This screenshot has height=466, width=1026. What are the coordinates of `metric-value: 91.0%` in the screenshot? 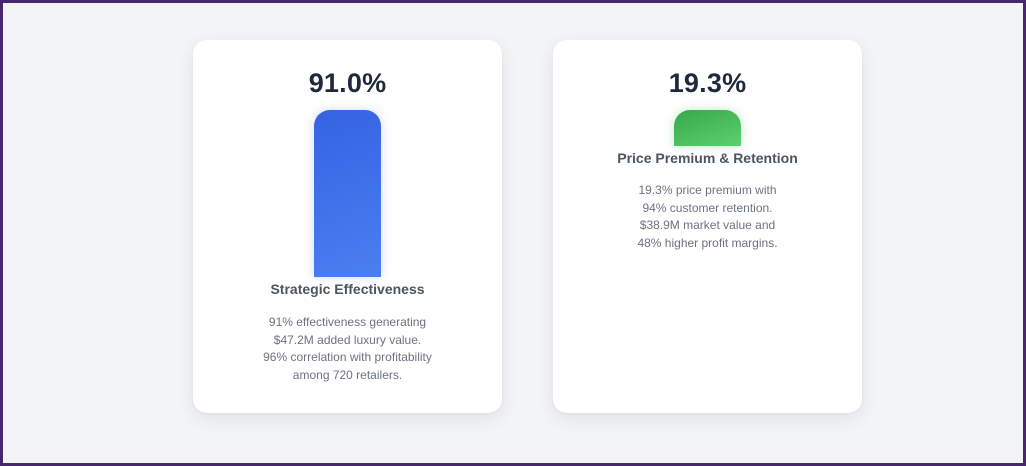 It's located at (347, 83).